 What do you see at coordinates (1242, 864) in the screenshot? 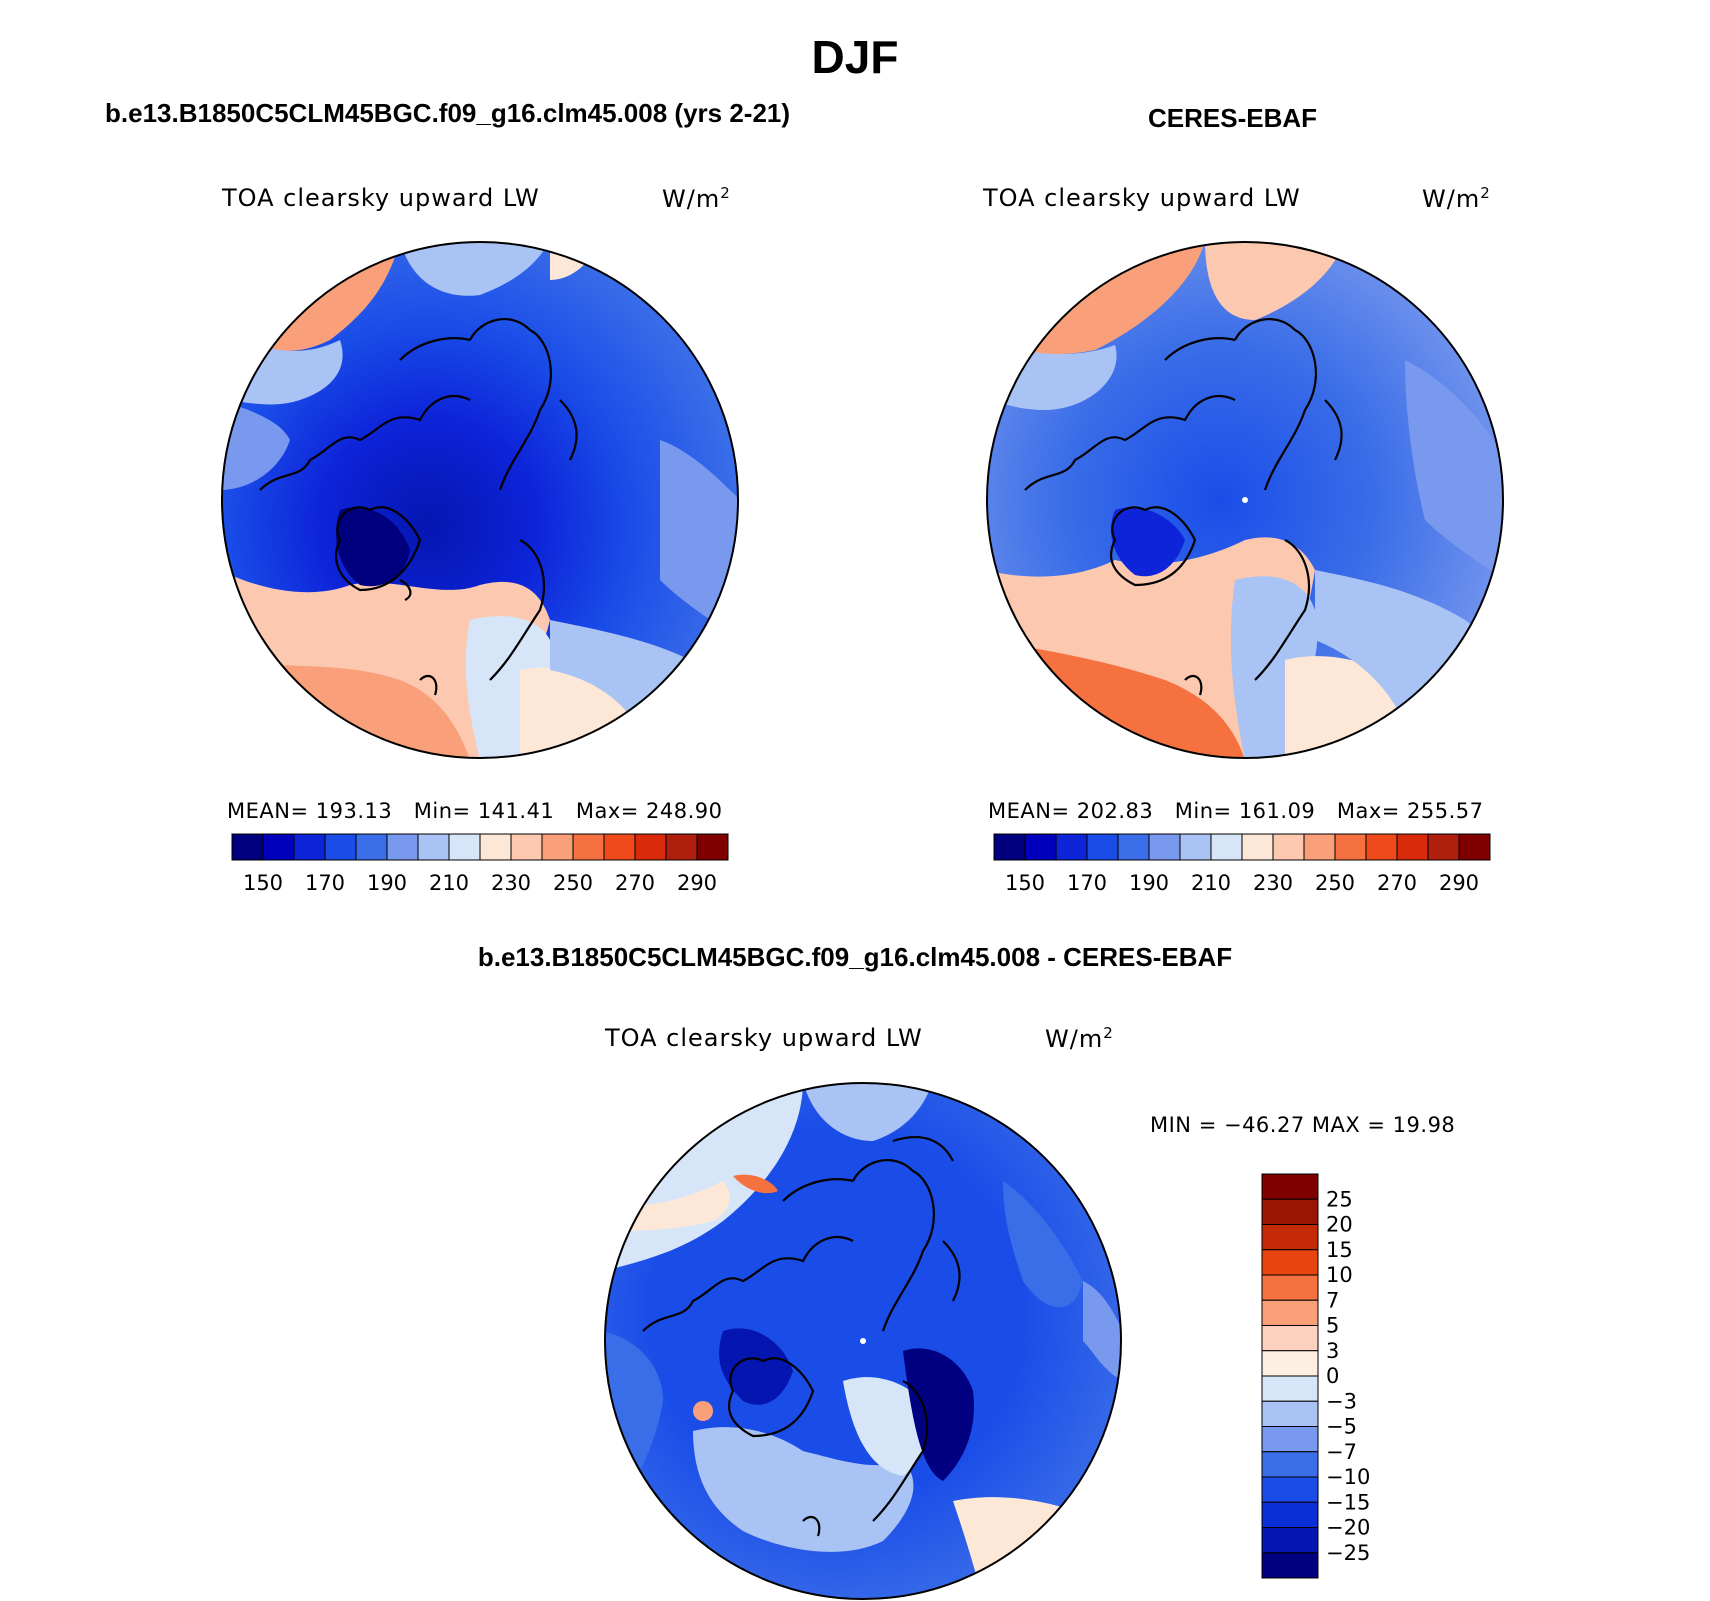
I see `obs-colorbar: 150 170 190 210 230 250 270 290` at bounding box center [1242, 864].